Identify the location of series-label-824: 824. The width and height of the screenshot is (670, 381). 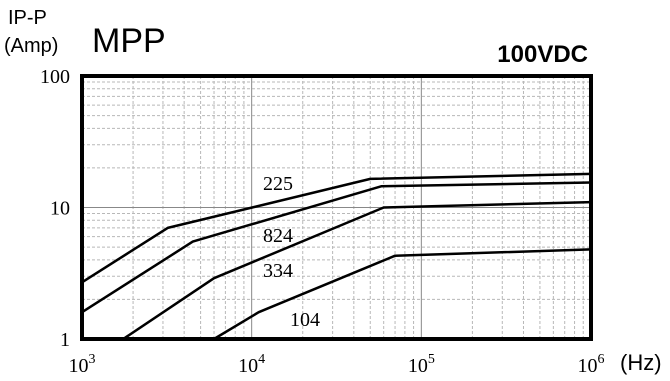
(278, 236).